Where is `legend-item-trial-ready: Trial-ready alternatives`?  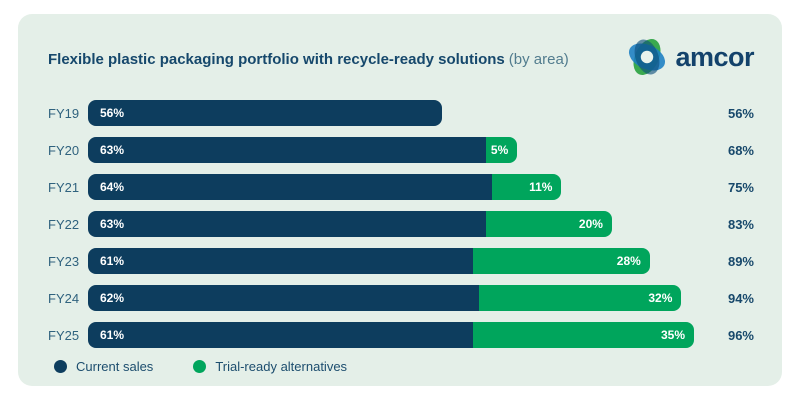 legend-item-trial-ready: Trial-ready alternatives is located at coordinates (270, 366).